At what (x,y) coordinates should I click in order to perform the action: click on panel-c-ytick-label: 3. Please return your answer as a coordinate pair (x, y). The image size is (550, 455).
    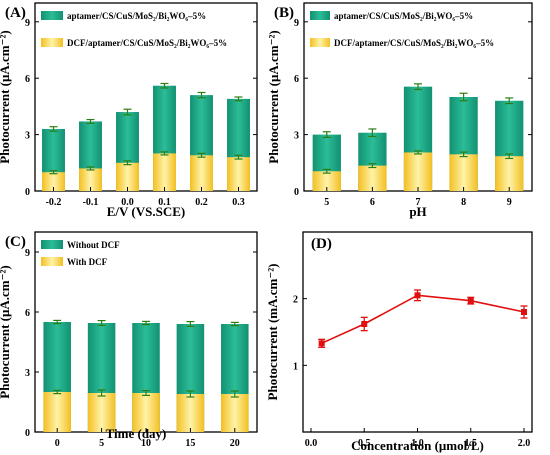
    Looking at the image, I should click on (27, 373).